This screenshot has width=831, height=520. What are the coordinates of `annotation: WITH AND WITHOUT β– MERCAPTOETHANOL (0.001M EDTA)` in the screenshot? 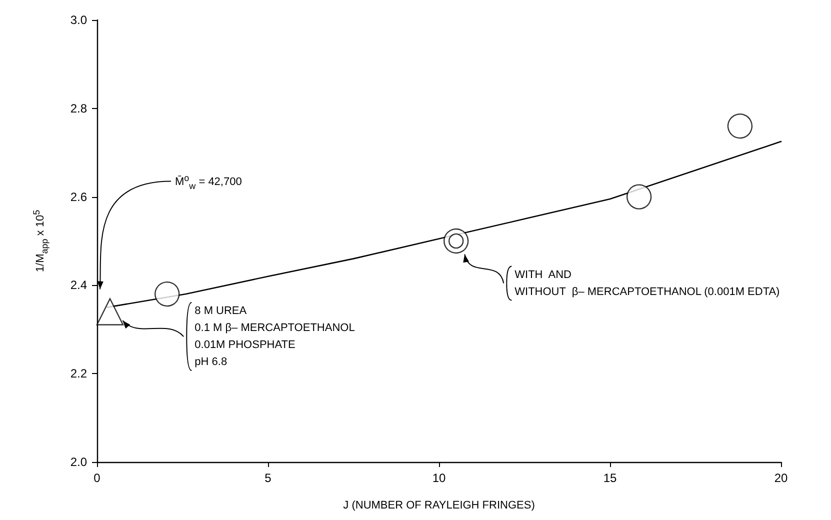 It's located at (647, 283).